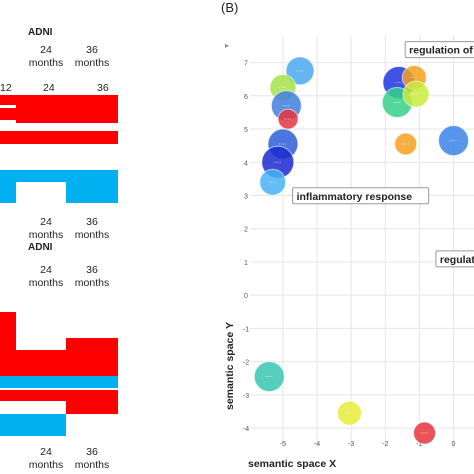 Image resolution: width=474 pixels, height=474 pixels. I want to click on bottom-bottom-tick-36: 36 months, so click(92, 459).